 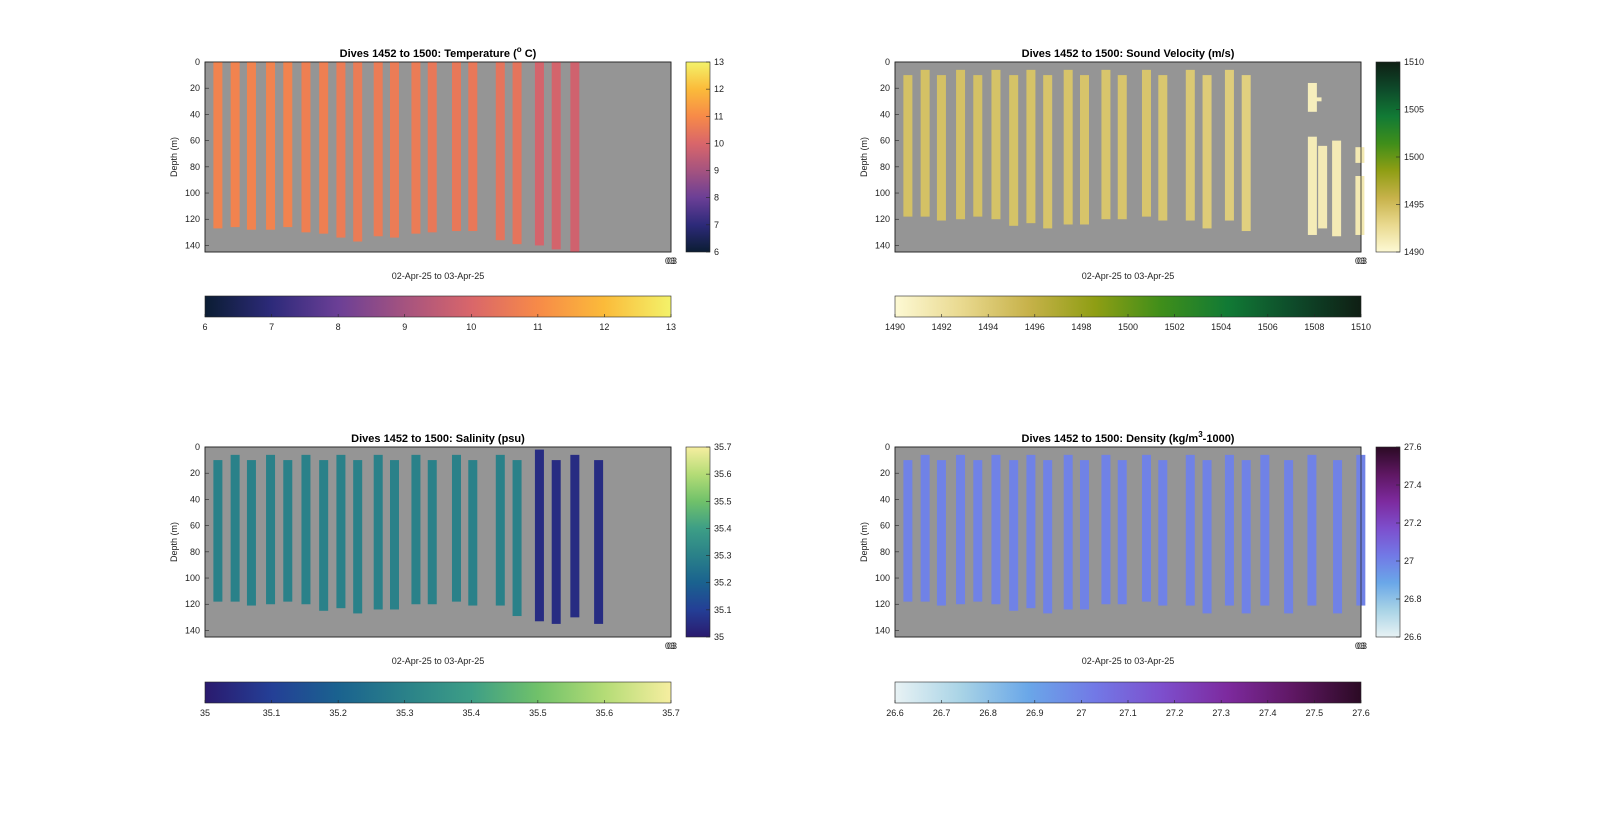 What do you see at coordinates (723, 583) in the screenshot?
I see `colorbar-tick-label: 35.2` at bounding box center [723, 583].